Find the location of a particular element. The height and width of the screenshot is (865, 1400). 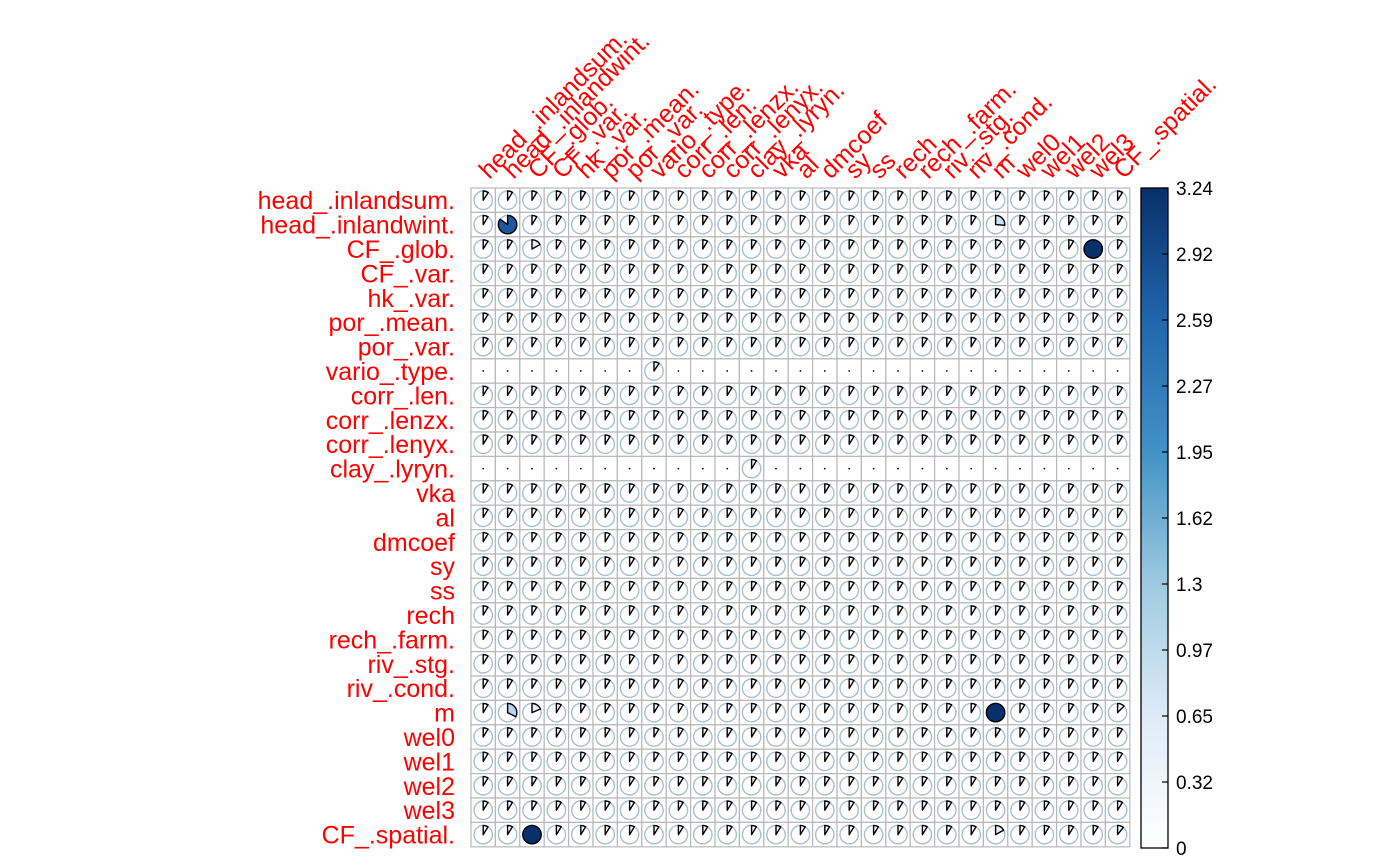

row-label: dmcoef is located at coordinates (414, 543).